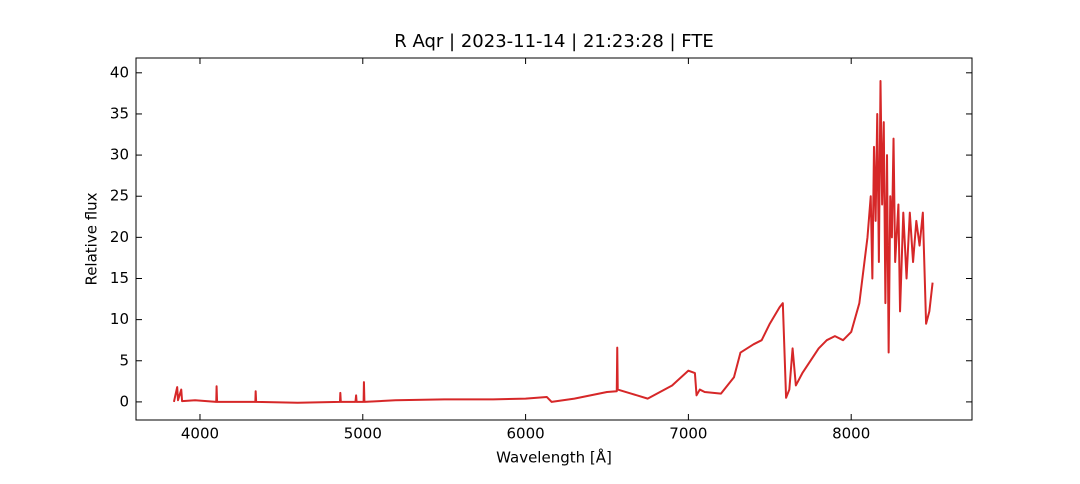  Describe the element at coordinates (124, 360) in the screenshot. I see `y-tick-label: 5` at that location.